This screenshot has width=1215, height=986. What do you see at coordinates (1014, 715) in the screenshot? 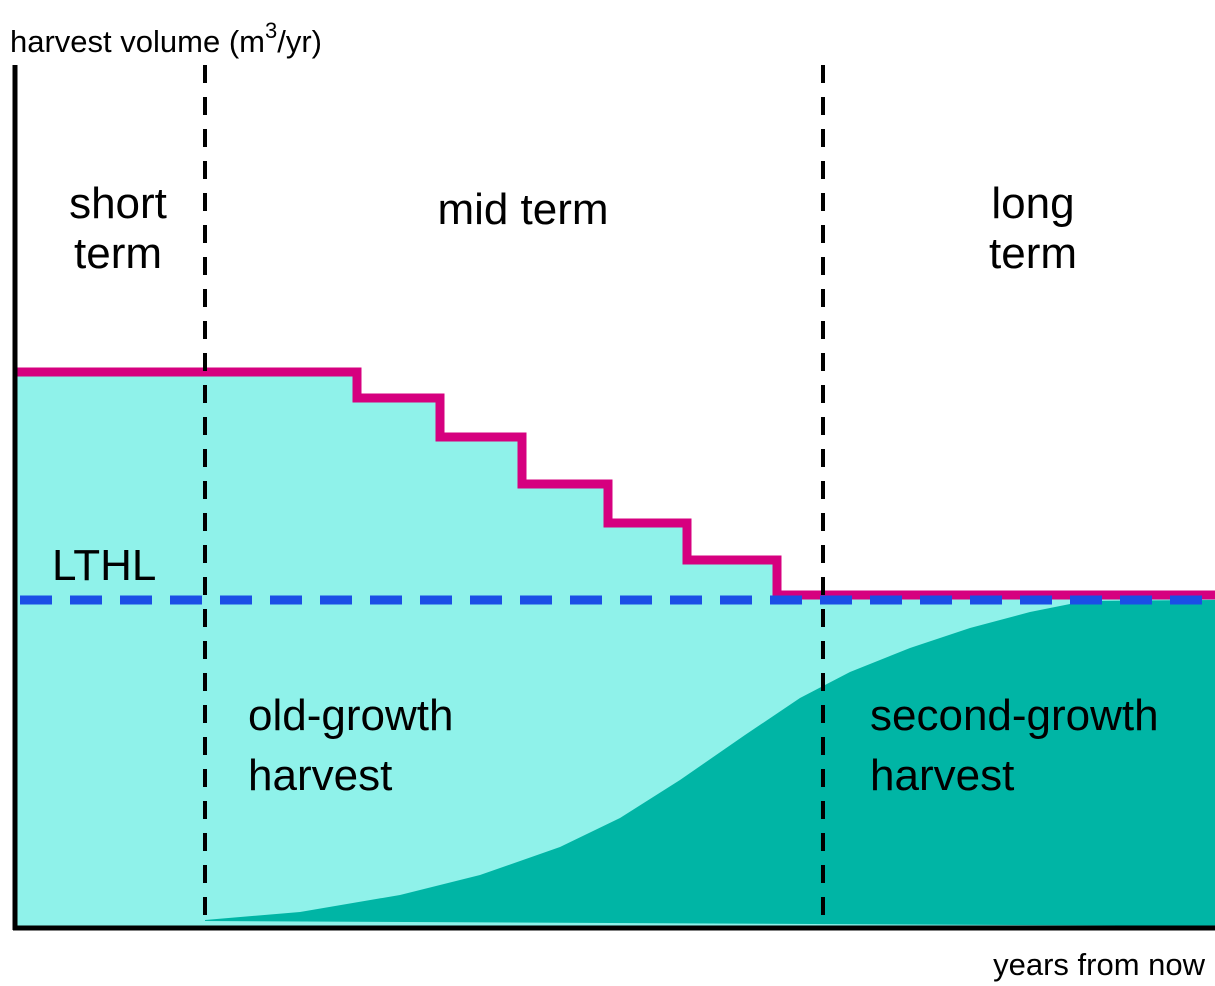
I see `area-label: second-growth` at bounding box center [1014, 715].